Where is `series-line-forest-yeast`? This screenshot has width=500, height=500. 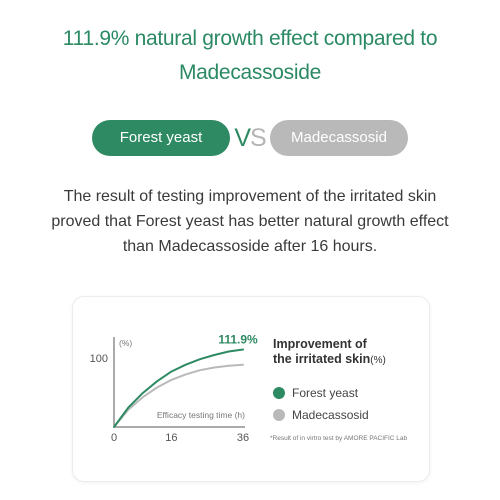 series-line-forest-yeast is located at coordinates (178, 388).